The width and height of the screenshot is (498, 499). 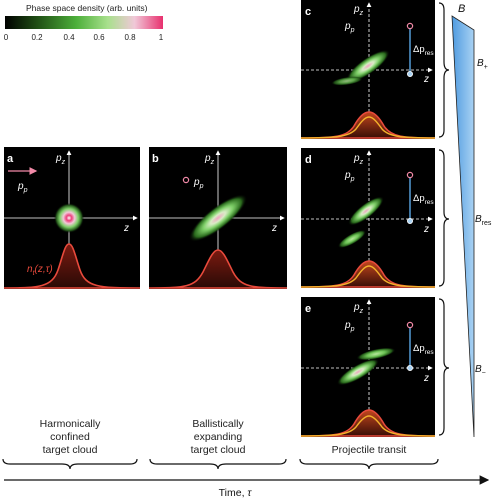 I want to click on caption-b-line: expanding, so click(x=218, y=437).